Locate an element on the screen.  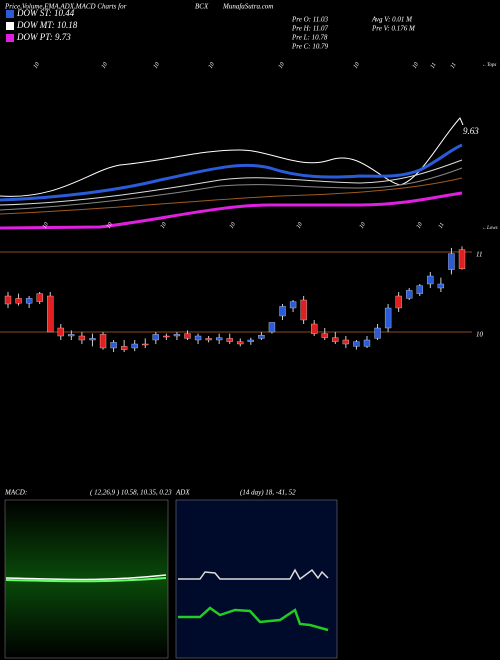
stat-open: Pre O: 11.03 is located at coordinates (309, 20).